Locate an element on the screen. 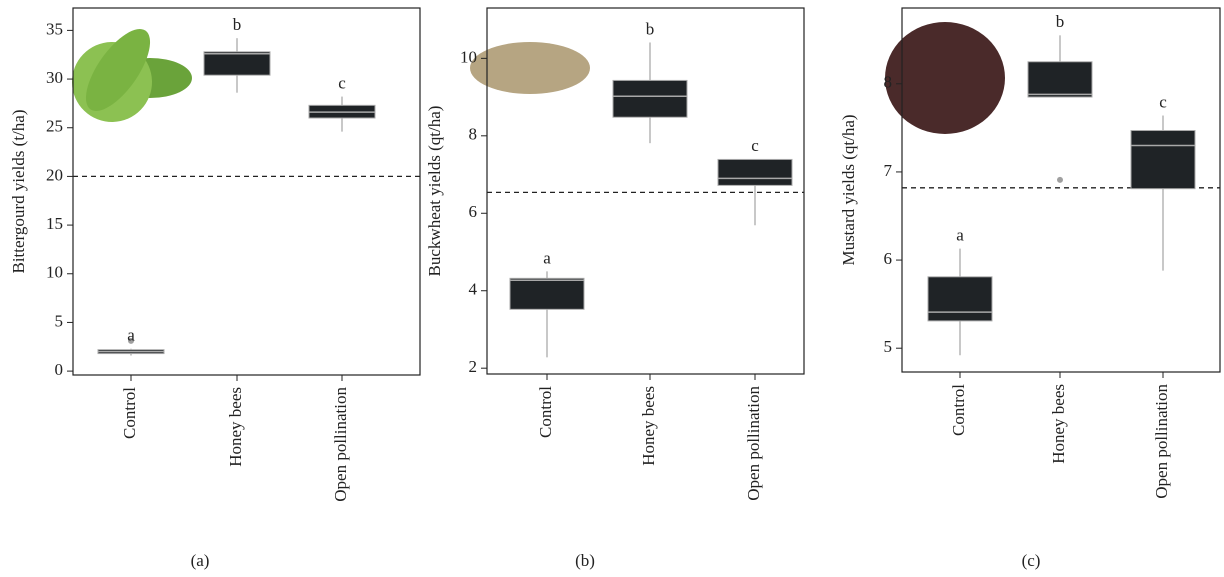 The height and width of the screenshot is (577, 1224). y-tick-label: 7 is located at coordinates (888, 170).